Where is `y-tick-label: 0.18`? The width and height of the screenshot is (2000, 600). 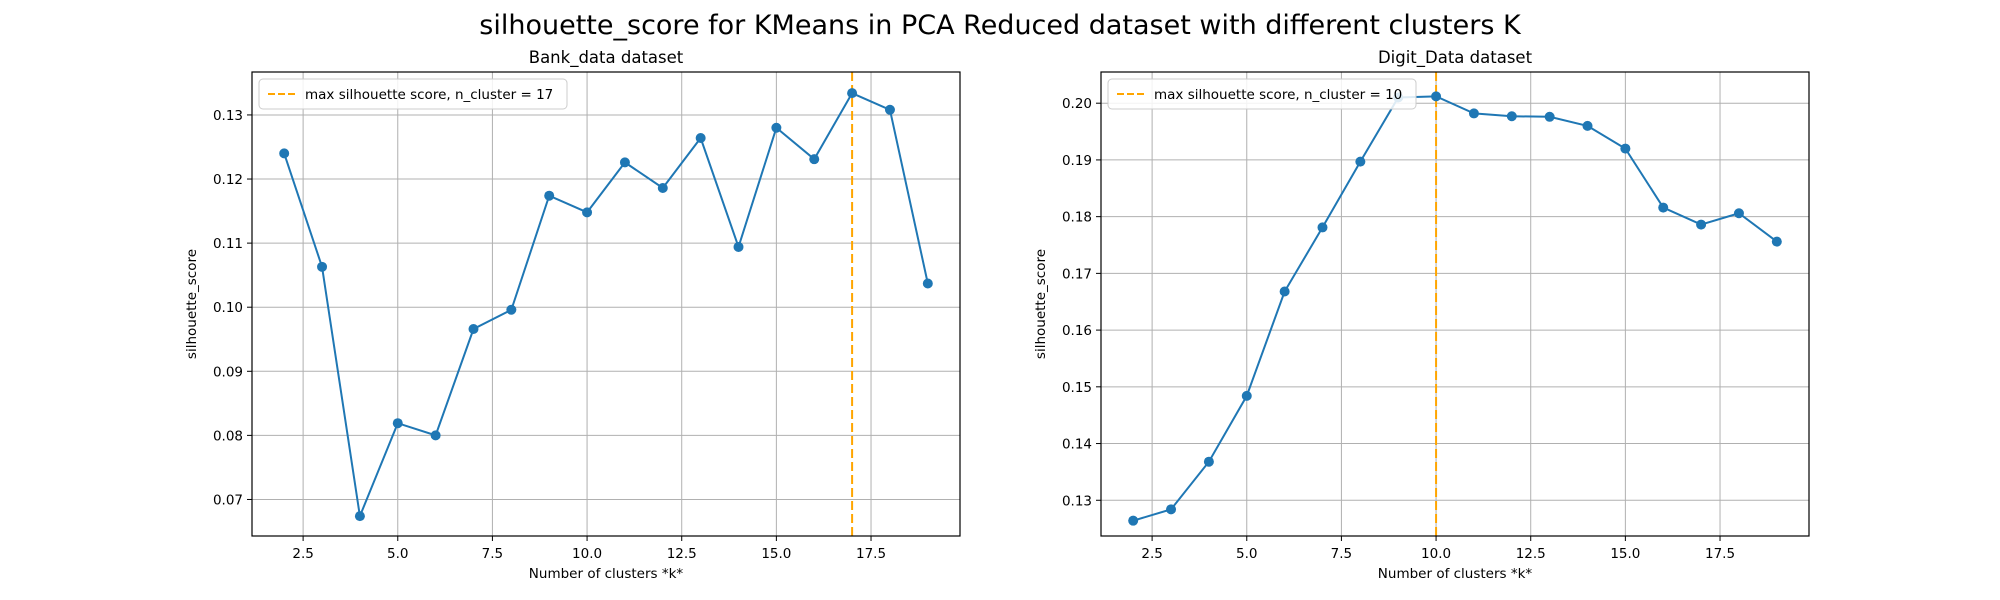 y-tick-label: 0.18 is located at coordinates (1077, 218).